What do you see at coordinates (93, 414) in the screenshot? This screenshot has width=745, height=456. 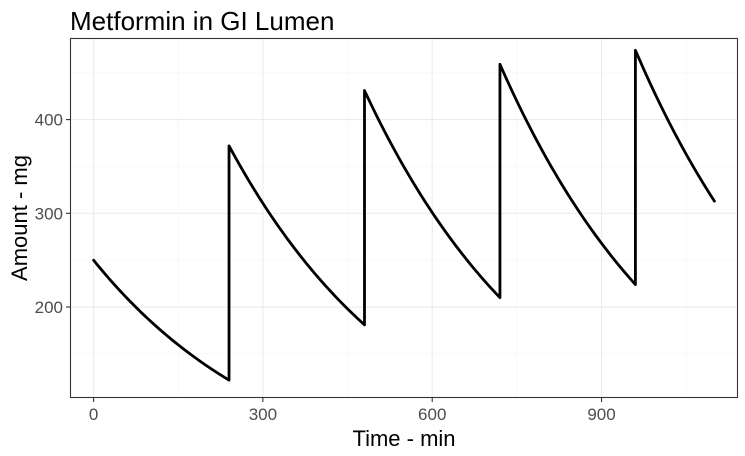 I see `x-tick-label: 0` at bounding box center [93, 414].